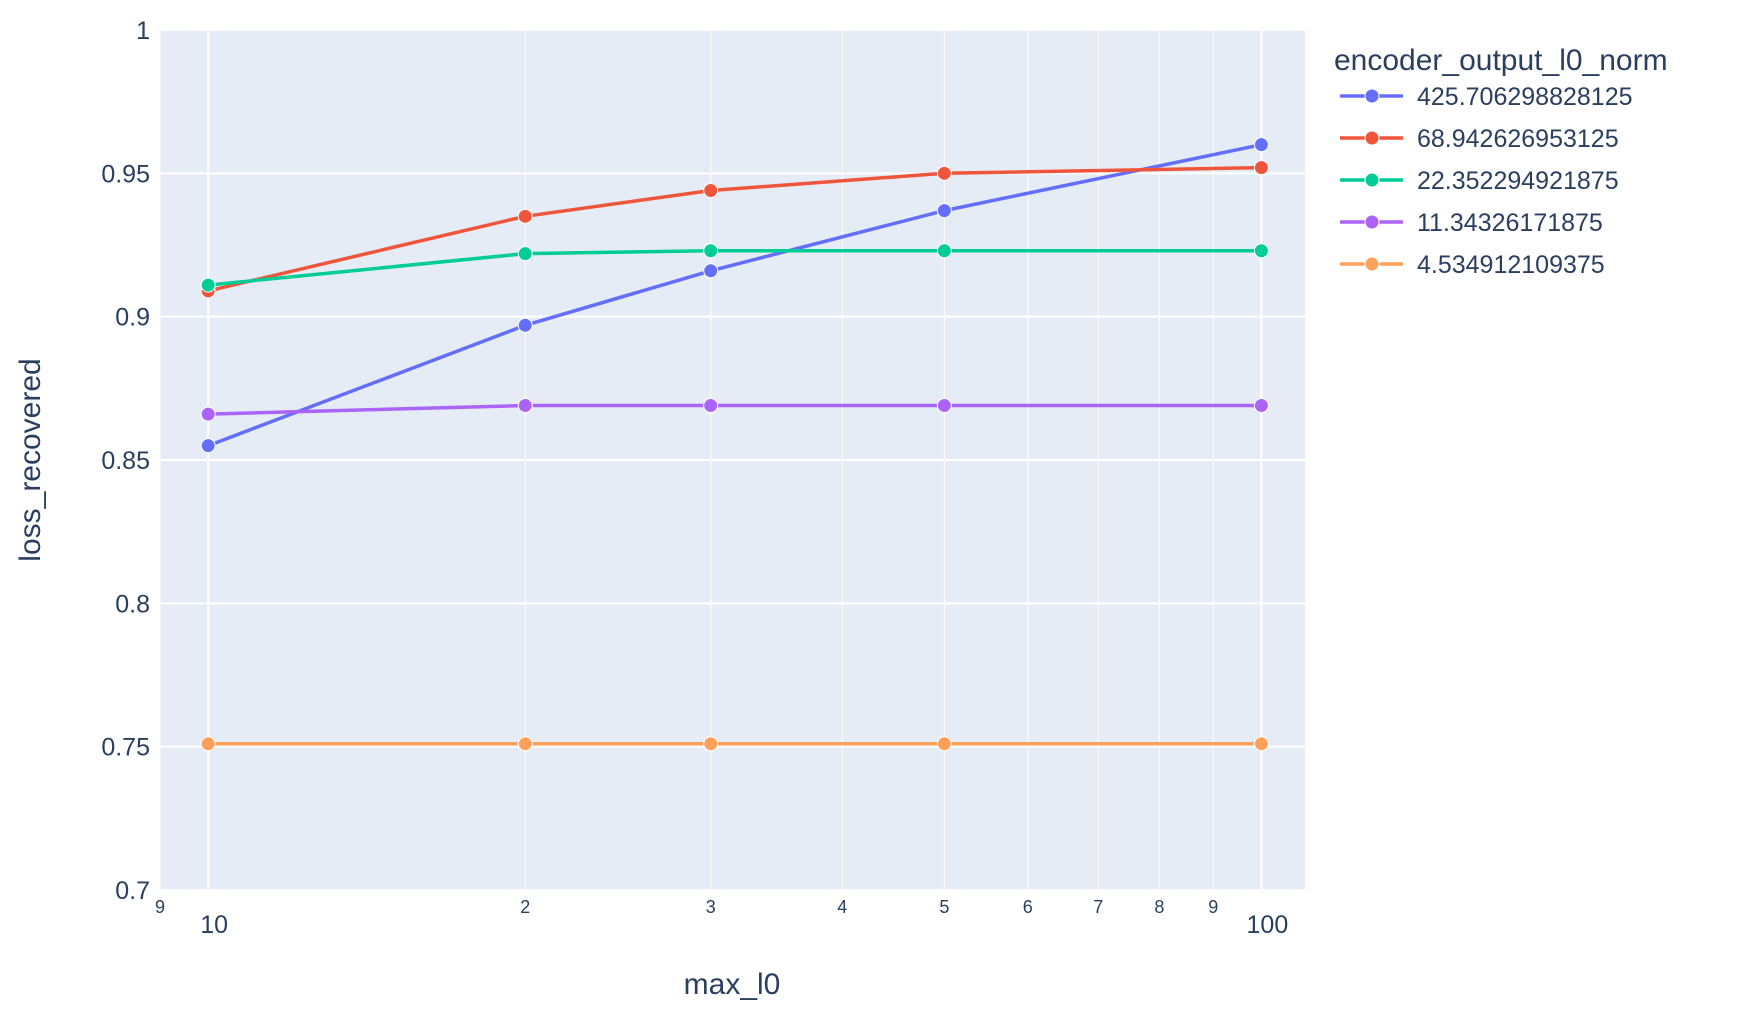  I want to click on y-axis-ticks: 0.7 0.75 0.8 0.85 0.9 0.95 1, so click(125, 461).